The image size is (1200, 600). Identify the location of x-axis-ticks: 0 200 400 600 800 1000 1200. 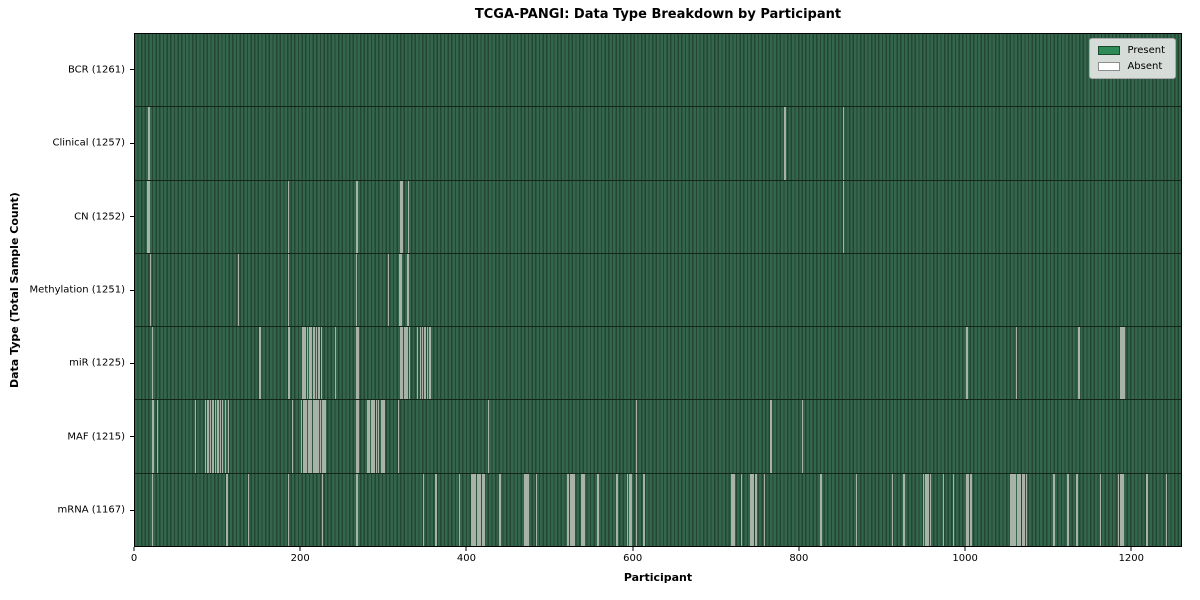
(656, 558).